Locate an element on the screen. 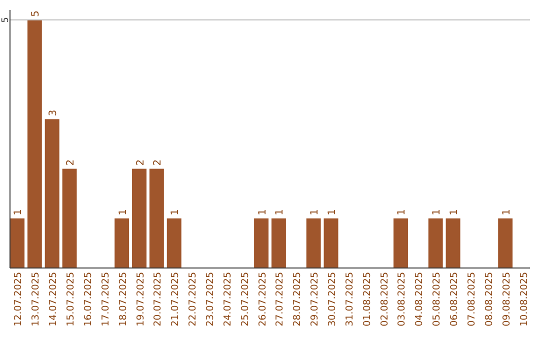 The height and width of the screenshot is (340, 540). x-tick-label: 08.08.2025 is located at coordinates (489, 299).